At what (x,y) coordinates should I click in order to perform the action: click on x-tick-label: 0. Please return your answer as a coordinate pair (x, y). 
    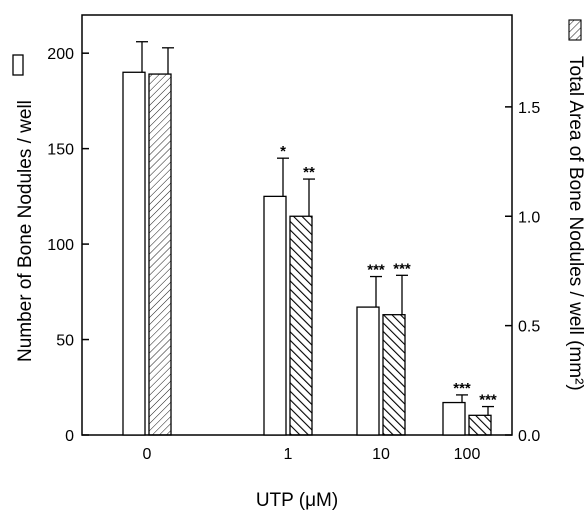
    Looking at the image, I should click on (147, 454).